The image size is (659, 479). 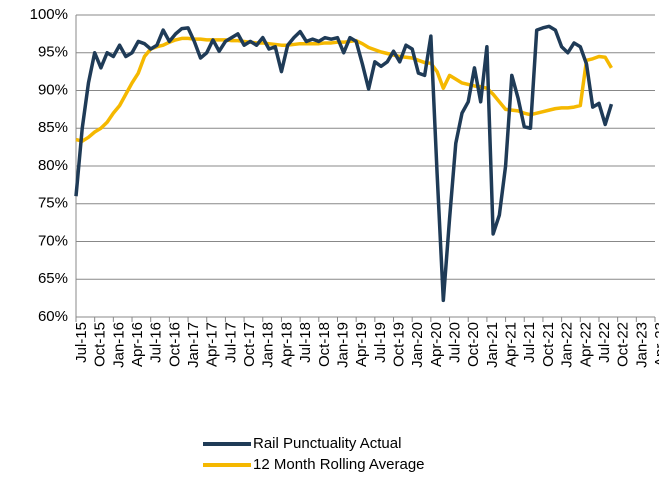 I want to click on x-tick-label: Jan-22, so click(x=567, y=345).